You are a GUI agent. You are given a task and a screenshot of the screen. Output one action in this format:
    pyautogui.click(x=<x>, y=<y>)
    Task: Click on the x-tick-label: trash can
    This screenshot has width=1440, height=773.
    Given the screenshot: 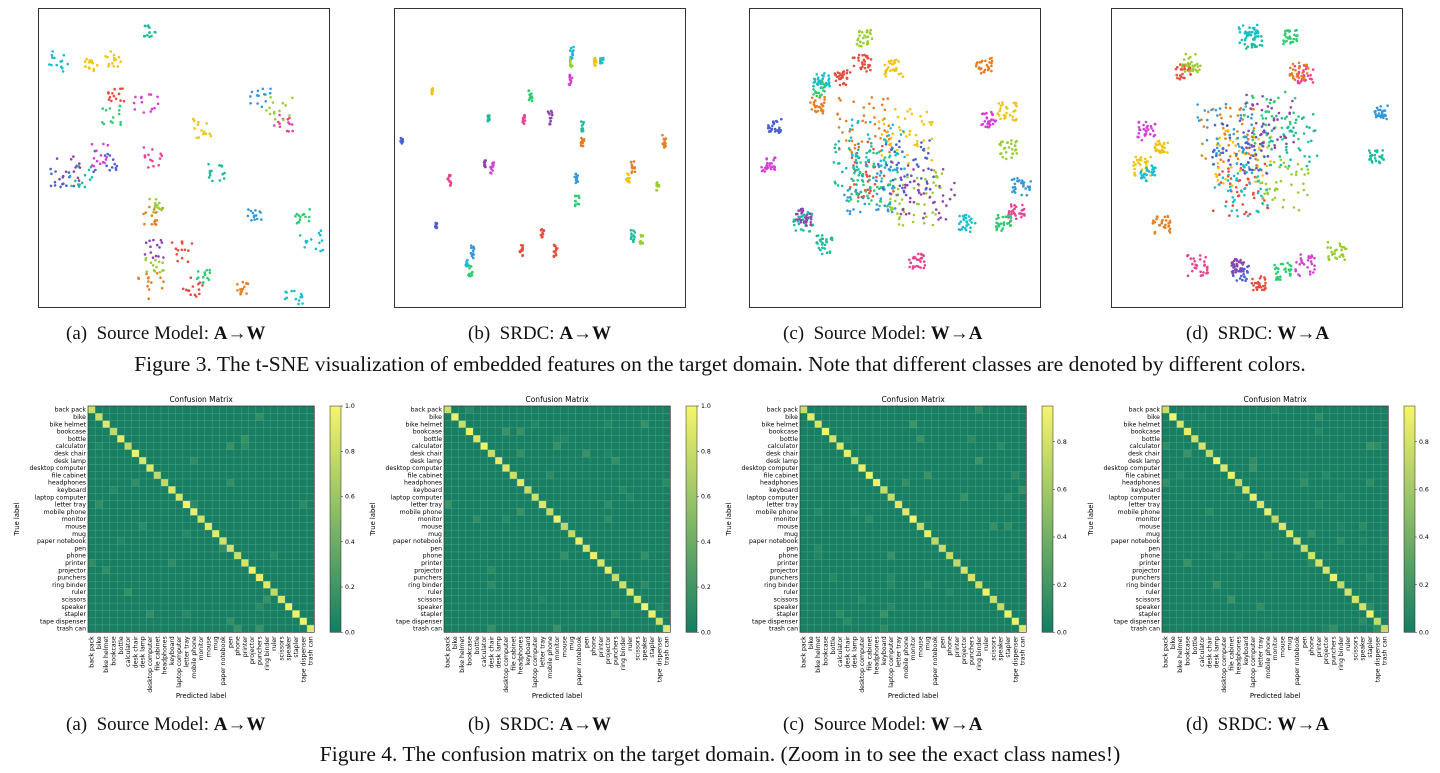 What is the action you would take?
    pyautogui.click(x=667, y=650)
    